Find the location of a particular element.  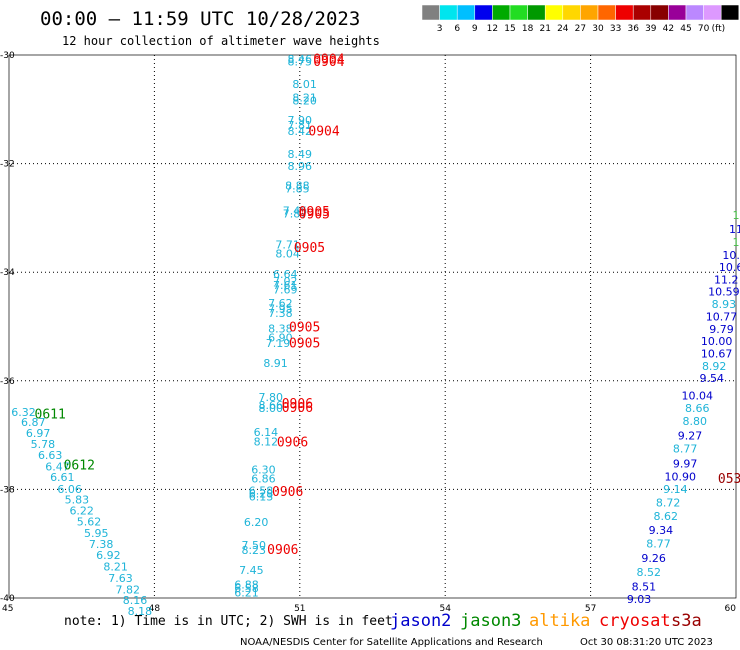

wave-height-label: 8.72 is located at coordinates (668, 502).